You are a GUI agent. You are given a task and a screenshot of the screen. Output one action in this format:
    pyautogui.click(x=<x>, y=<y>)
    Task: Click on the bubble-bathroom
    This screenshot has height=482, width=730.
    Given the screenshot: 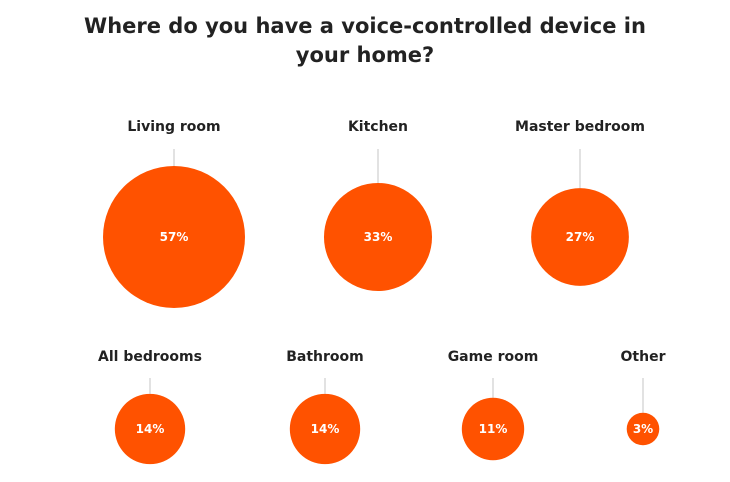 What is the action you would take?
    pyautogui.click(x=325, y=429)
    